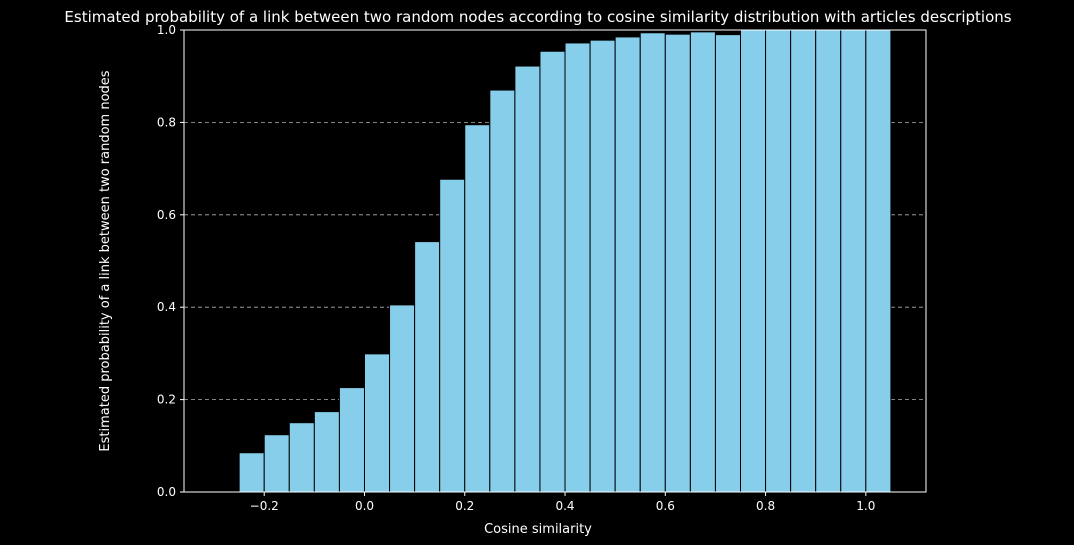 The height and width of the screenshot is (545, 1074). Describe the element at coordinates (665, 506) in the screenshot. I see `x-tick-label: 0.6` at that location.